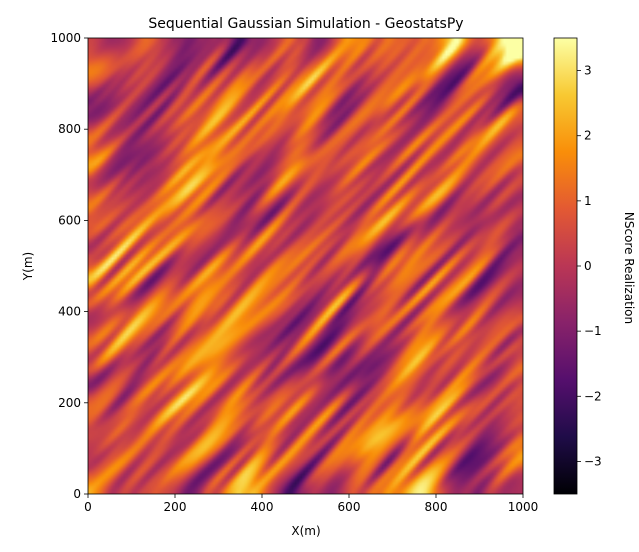  Describe the element at coordinates (436, 507) in the screenshot. I see `x-tick-label: 800` at that location.